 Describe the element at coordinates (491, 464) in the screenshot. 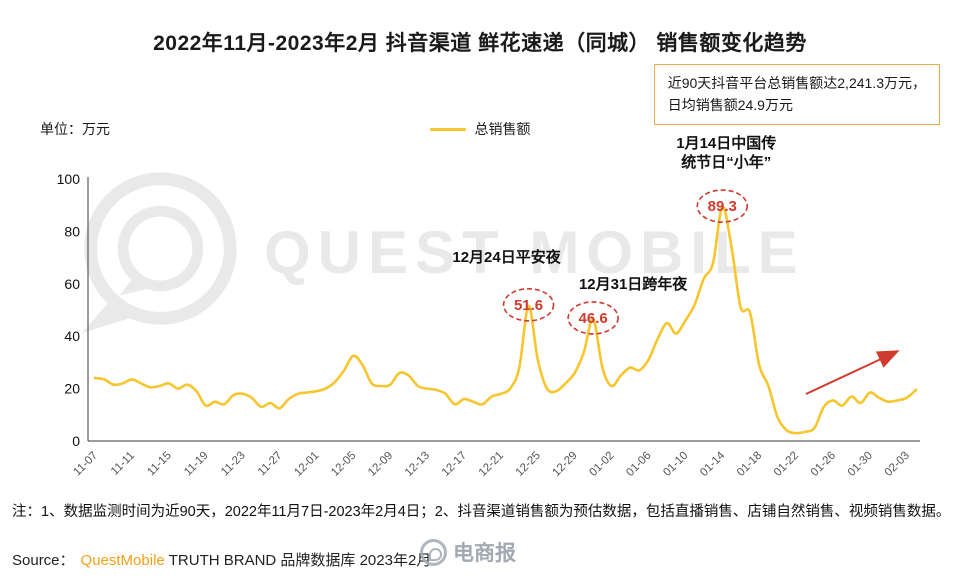

I see `svg-text: 12-21` at that location.